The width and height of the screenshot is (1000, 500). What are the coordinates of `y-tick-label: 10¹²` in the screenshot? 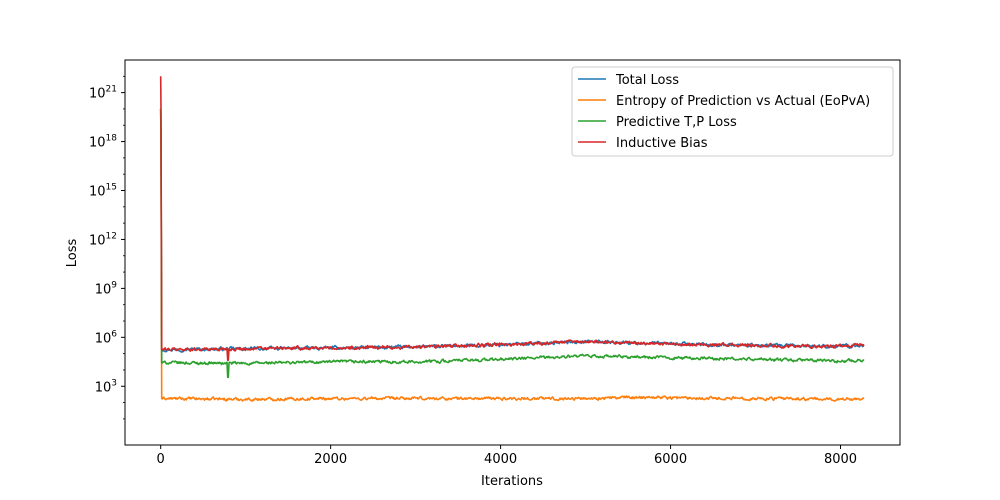 It's located at (103, 239).